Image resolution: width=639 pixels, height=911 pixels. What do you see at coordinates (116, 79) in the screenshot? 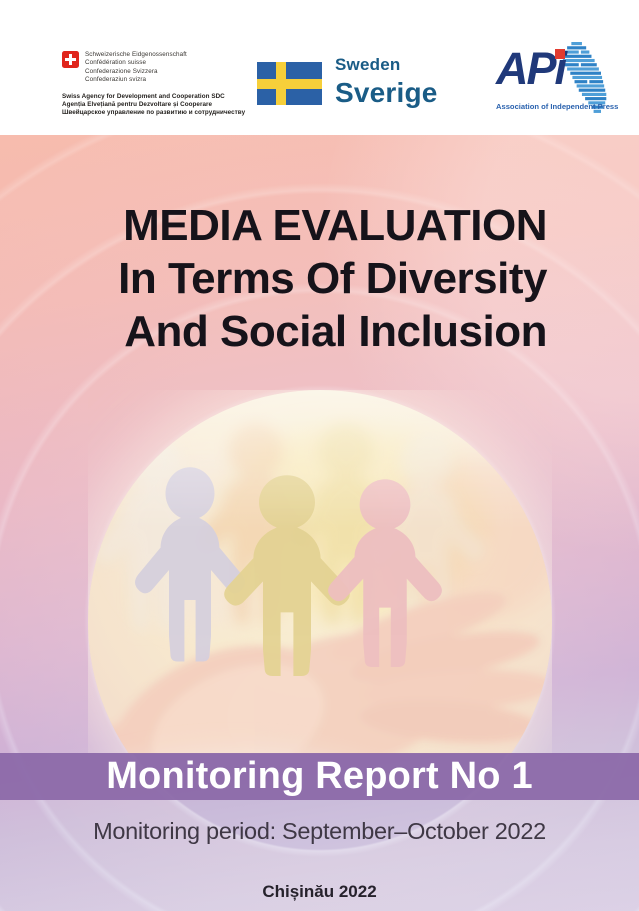
I see `confederation-line: Confederaziun svizra` at bounding box center [116, 79].